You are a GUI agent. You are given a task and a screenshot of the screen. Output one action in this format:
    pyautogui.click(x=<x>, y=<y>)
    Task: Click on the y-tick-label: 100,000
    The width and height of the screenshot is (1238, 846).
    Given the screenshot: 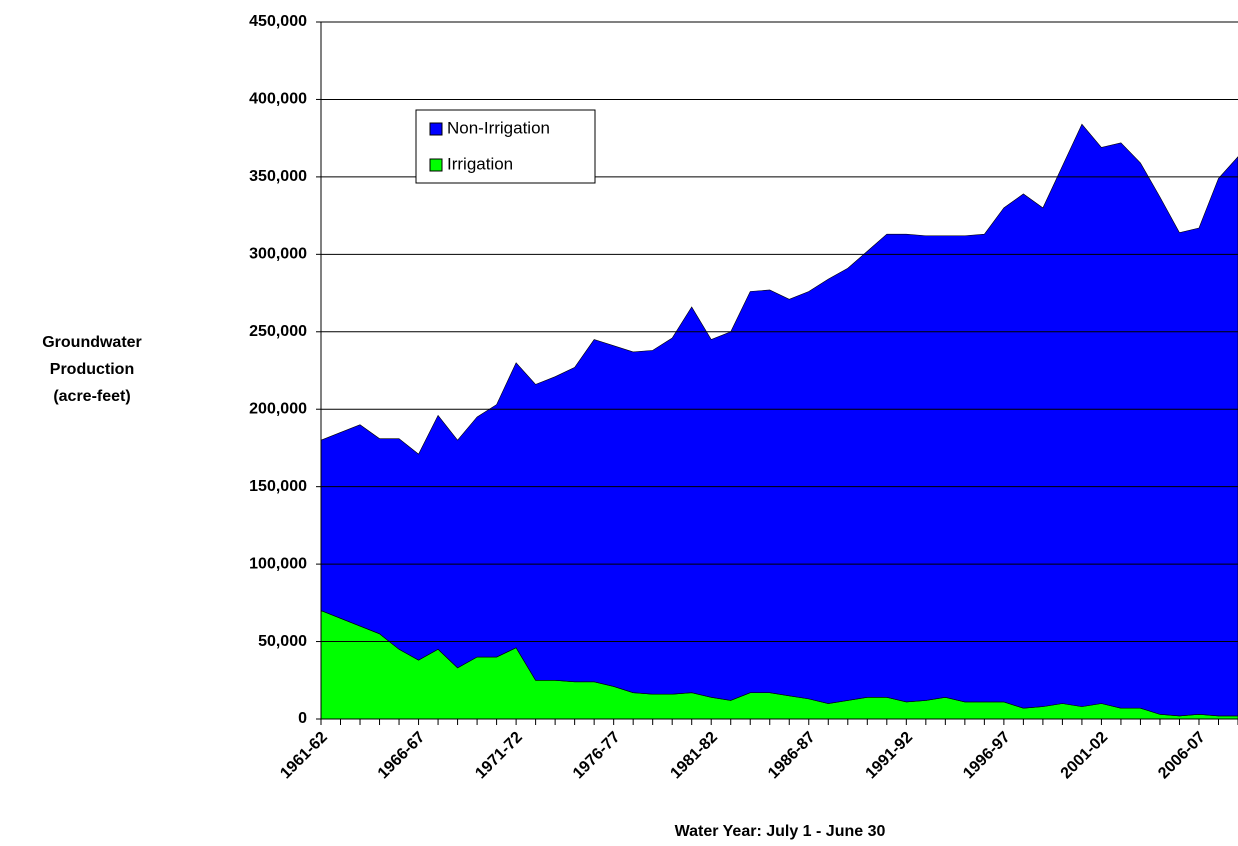 What is the action you would take?
    pyautogui.click(x=278, y=563)
    